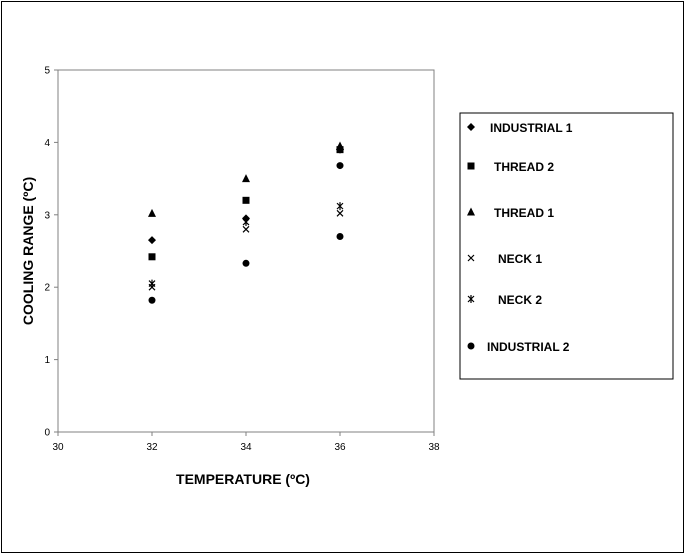 This screenshot has height=556, width=687. Describe the element at coordinates (47, 433) in the screenshot. I see `y-tick-label: 0` at that location.